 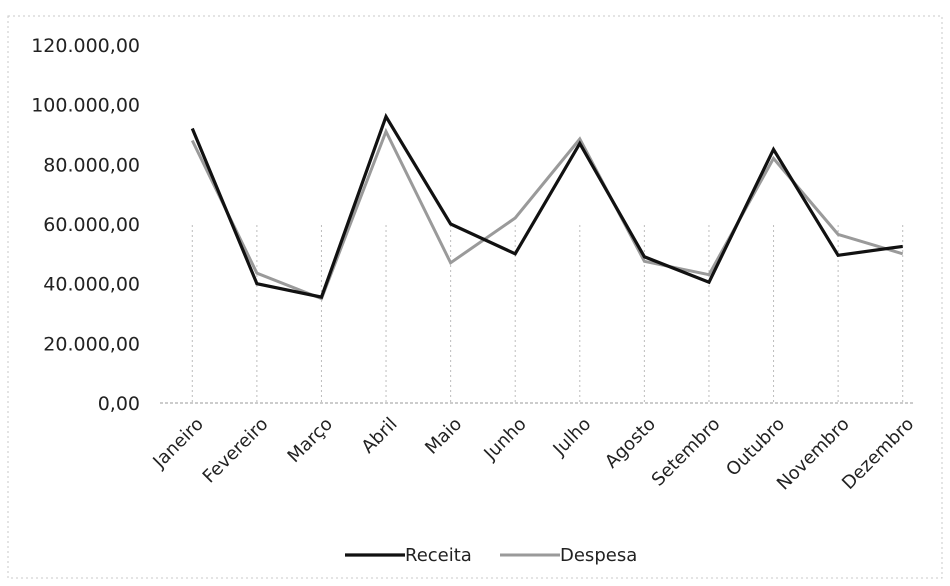 I want to click on y-tick-label: 40.000,00, so click(x=91, y=285).